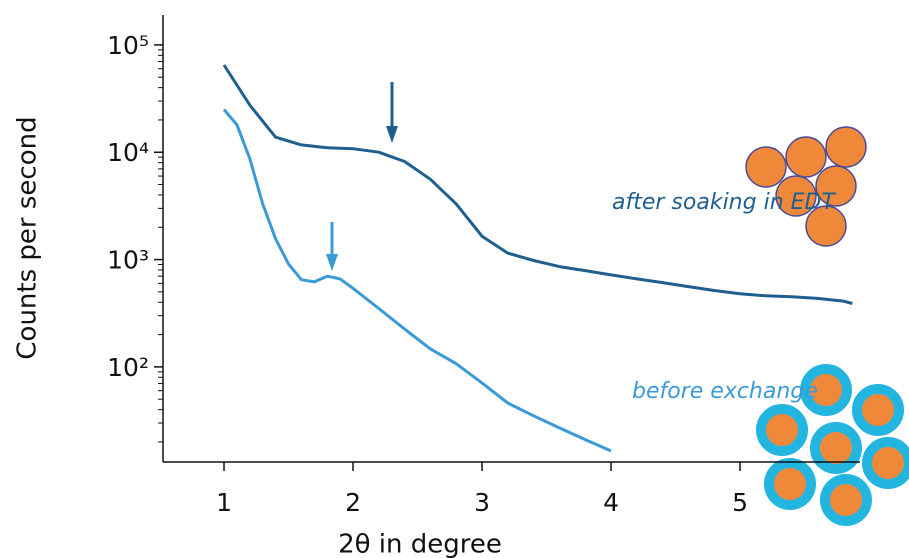 Image resolution: width=909 pixels, height=558 pixels. I want to click on y-axis-title: Counts per second, so click(28, 237).